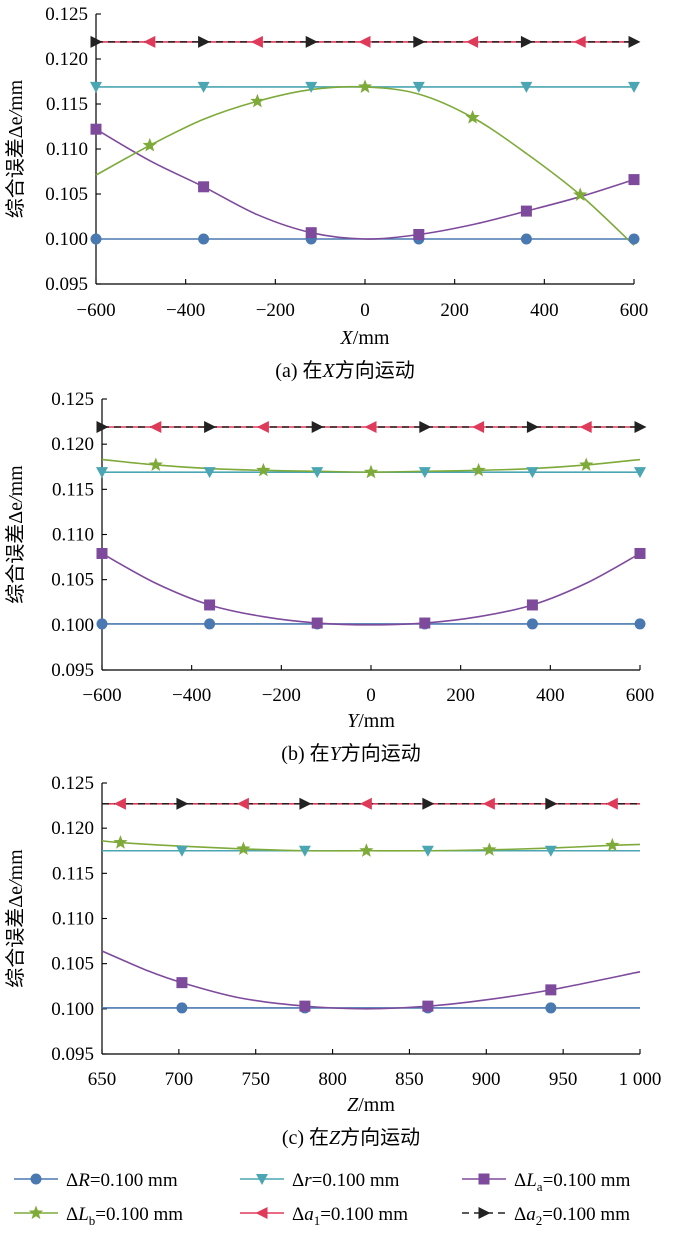  What do you see at coordinates (365, 338) in the screenshot?
I see `x-axis-label: X/mm` at bounding box center [365, 338].